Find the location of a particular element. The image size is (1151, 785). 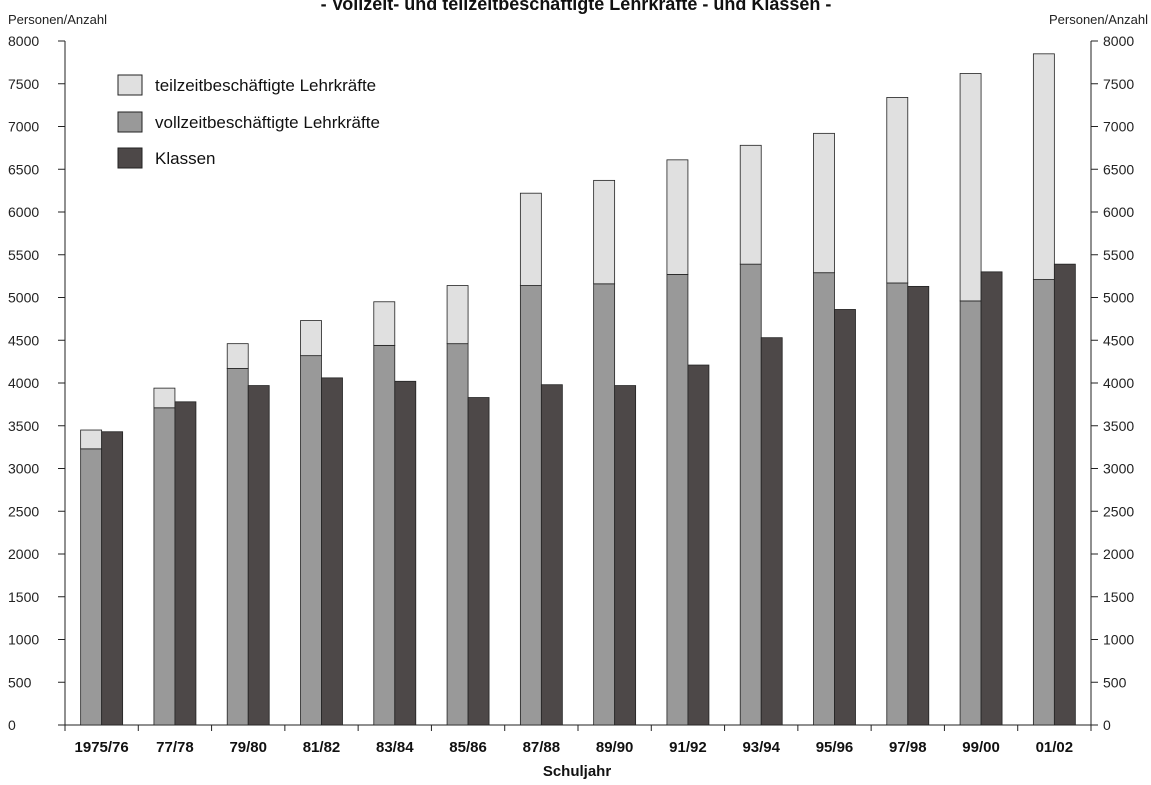

legend-swatch-part-time is located at coordinates (130, 85).